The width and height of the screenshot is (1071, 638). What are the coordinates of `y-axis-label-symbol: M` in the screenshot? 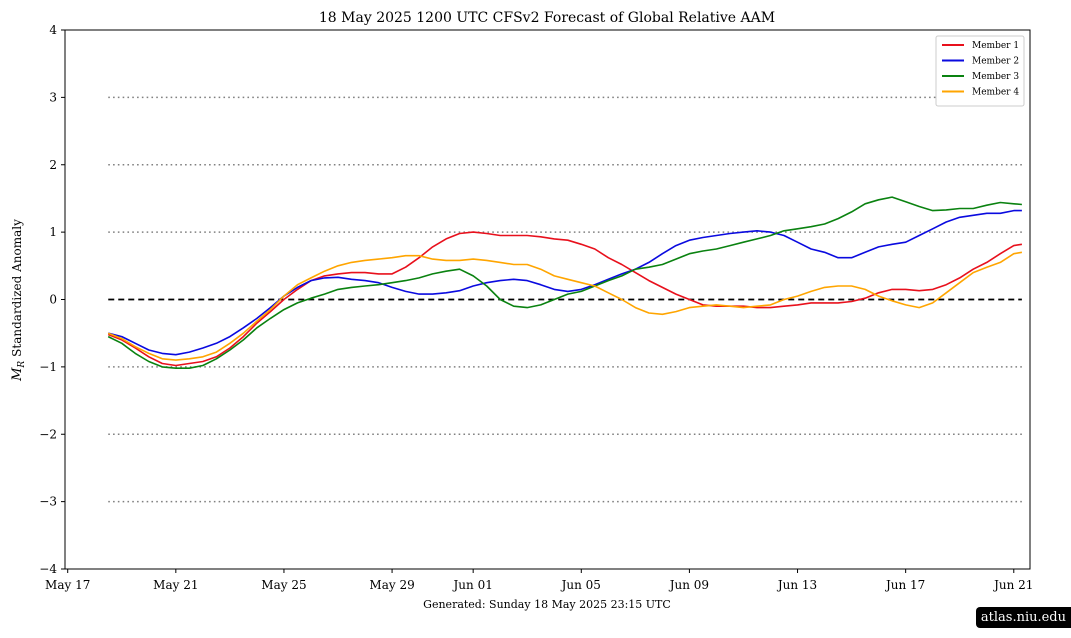 It's located at (17, 374).